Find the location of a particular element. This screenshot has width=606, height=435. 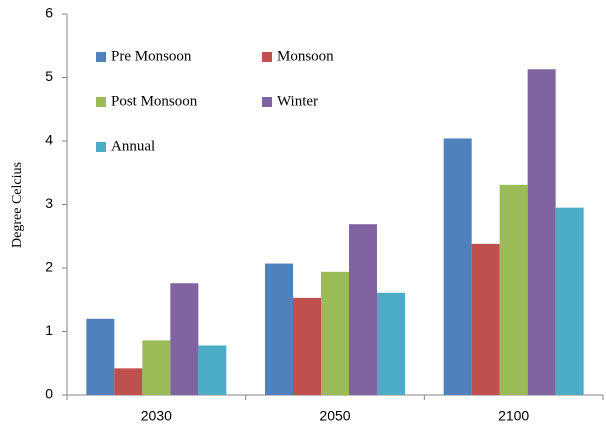

legend-label: Winter is located at coordinates (297, 101).